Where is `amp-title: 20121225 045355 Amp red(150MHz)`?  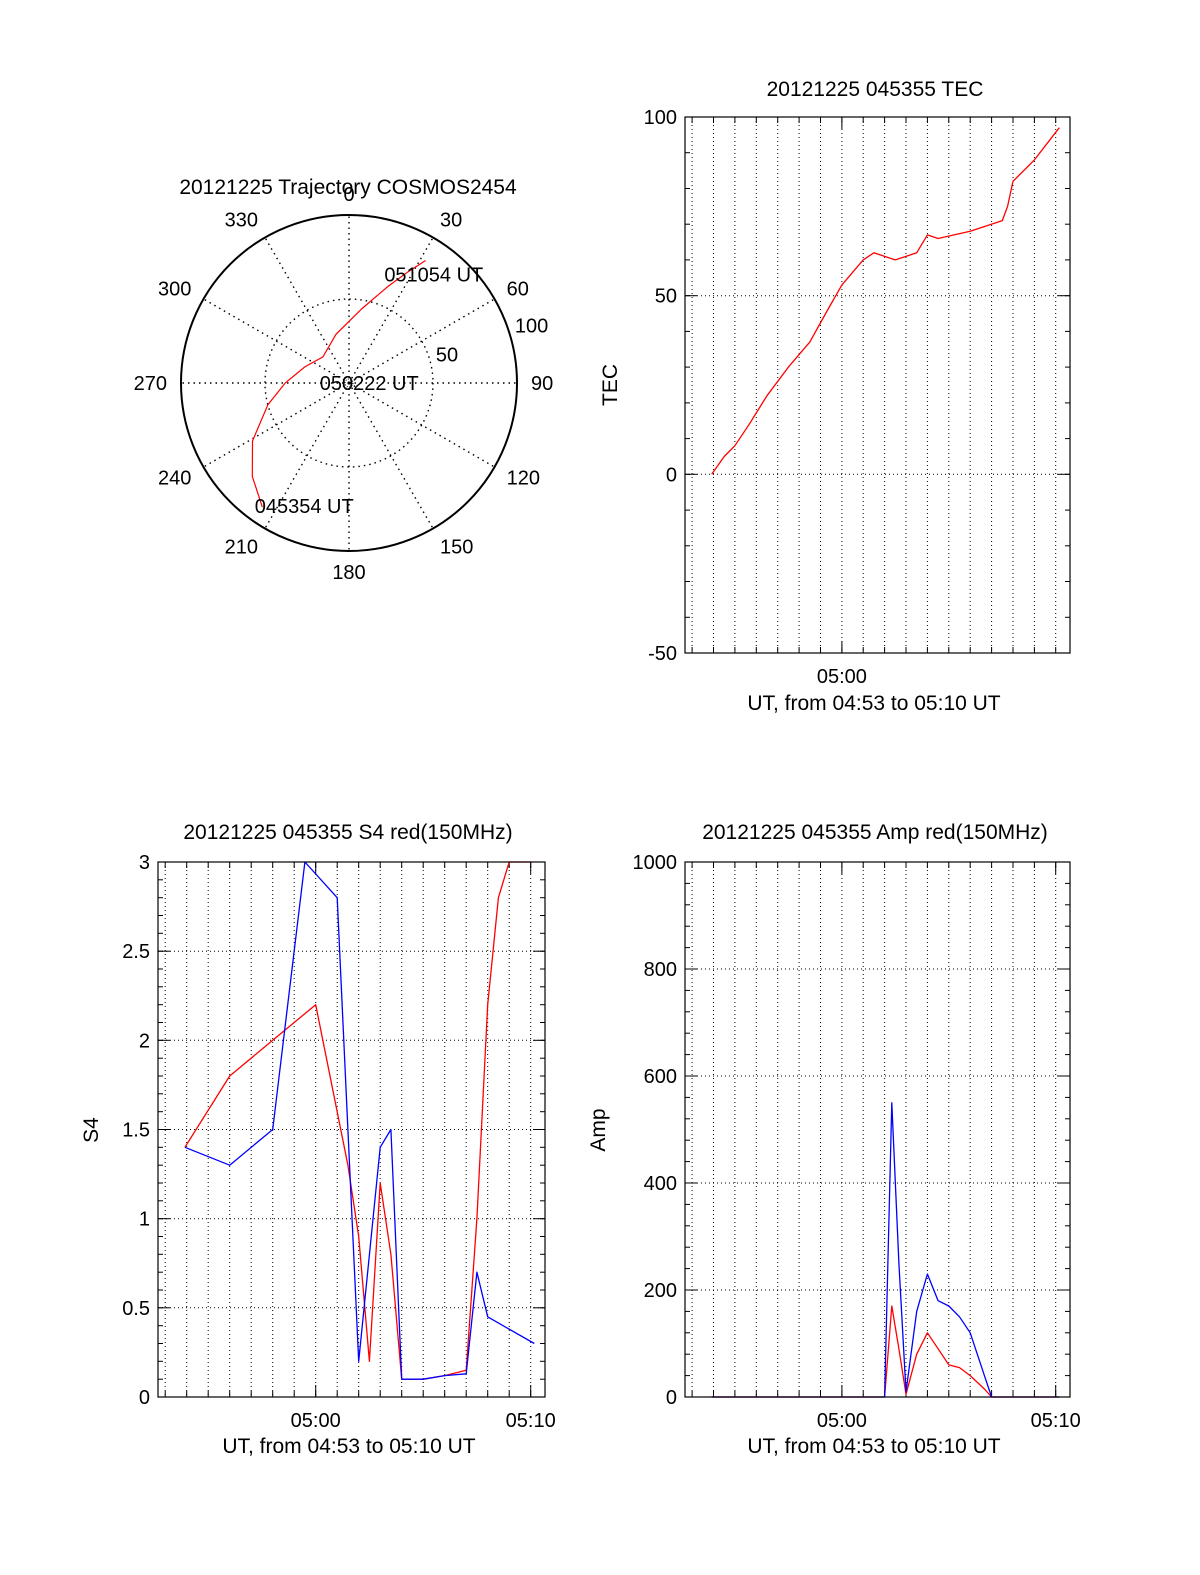
amp-title: 20121225 045355 Amp red(150MHz) is located at coordinates (875, 832).